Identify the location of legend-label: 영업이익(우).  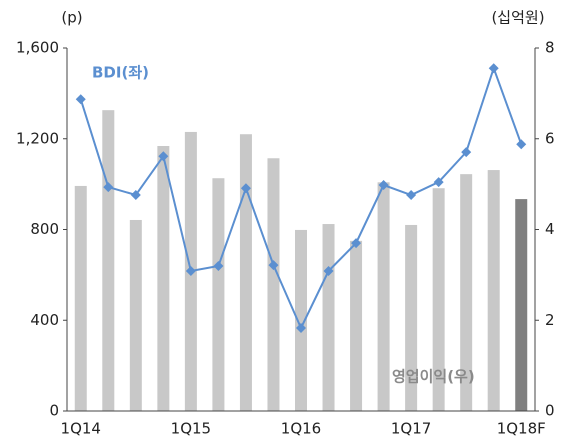
(433, 377).